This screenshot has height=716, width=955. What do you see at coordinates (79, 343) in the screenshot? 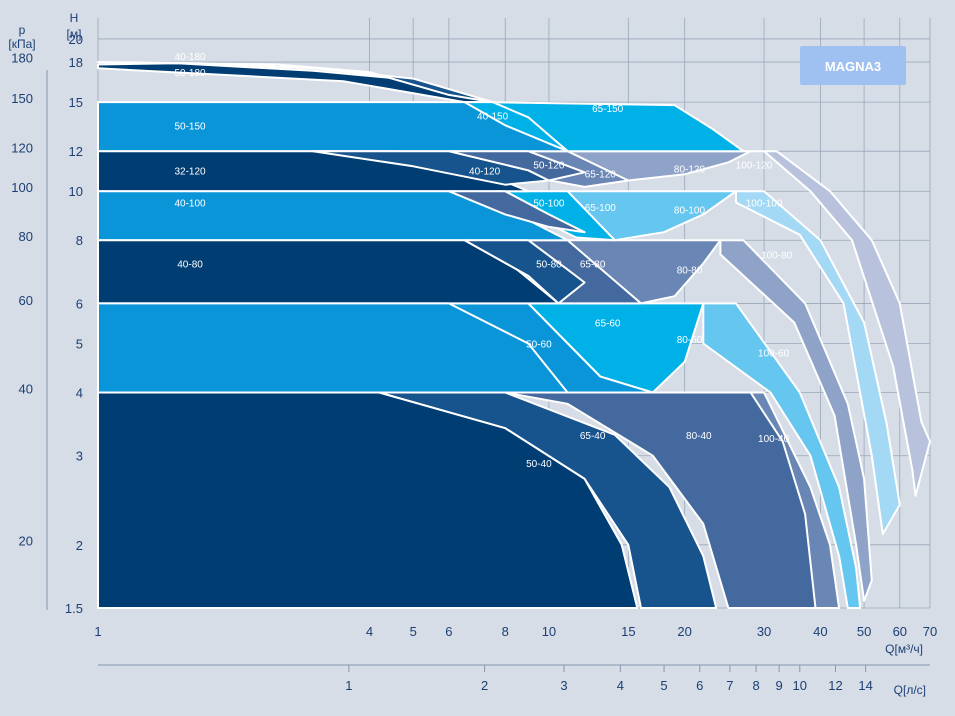
I see `h-tick-label: 5` at bounding box center [79, 343].